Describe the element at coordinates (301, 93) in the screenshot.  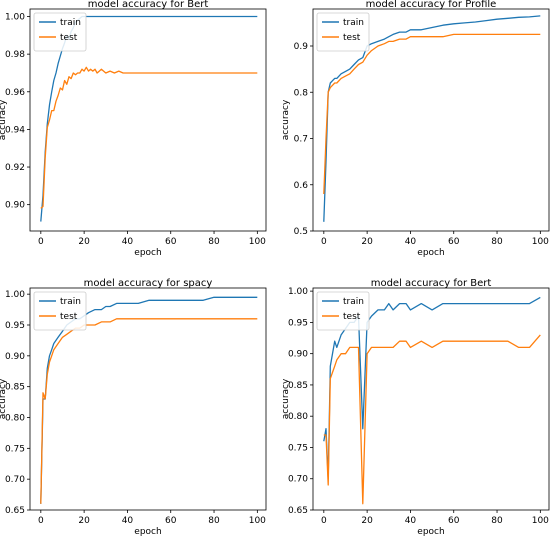
I see `y-tick-label: 0.8` at that location.